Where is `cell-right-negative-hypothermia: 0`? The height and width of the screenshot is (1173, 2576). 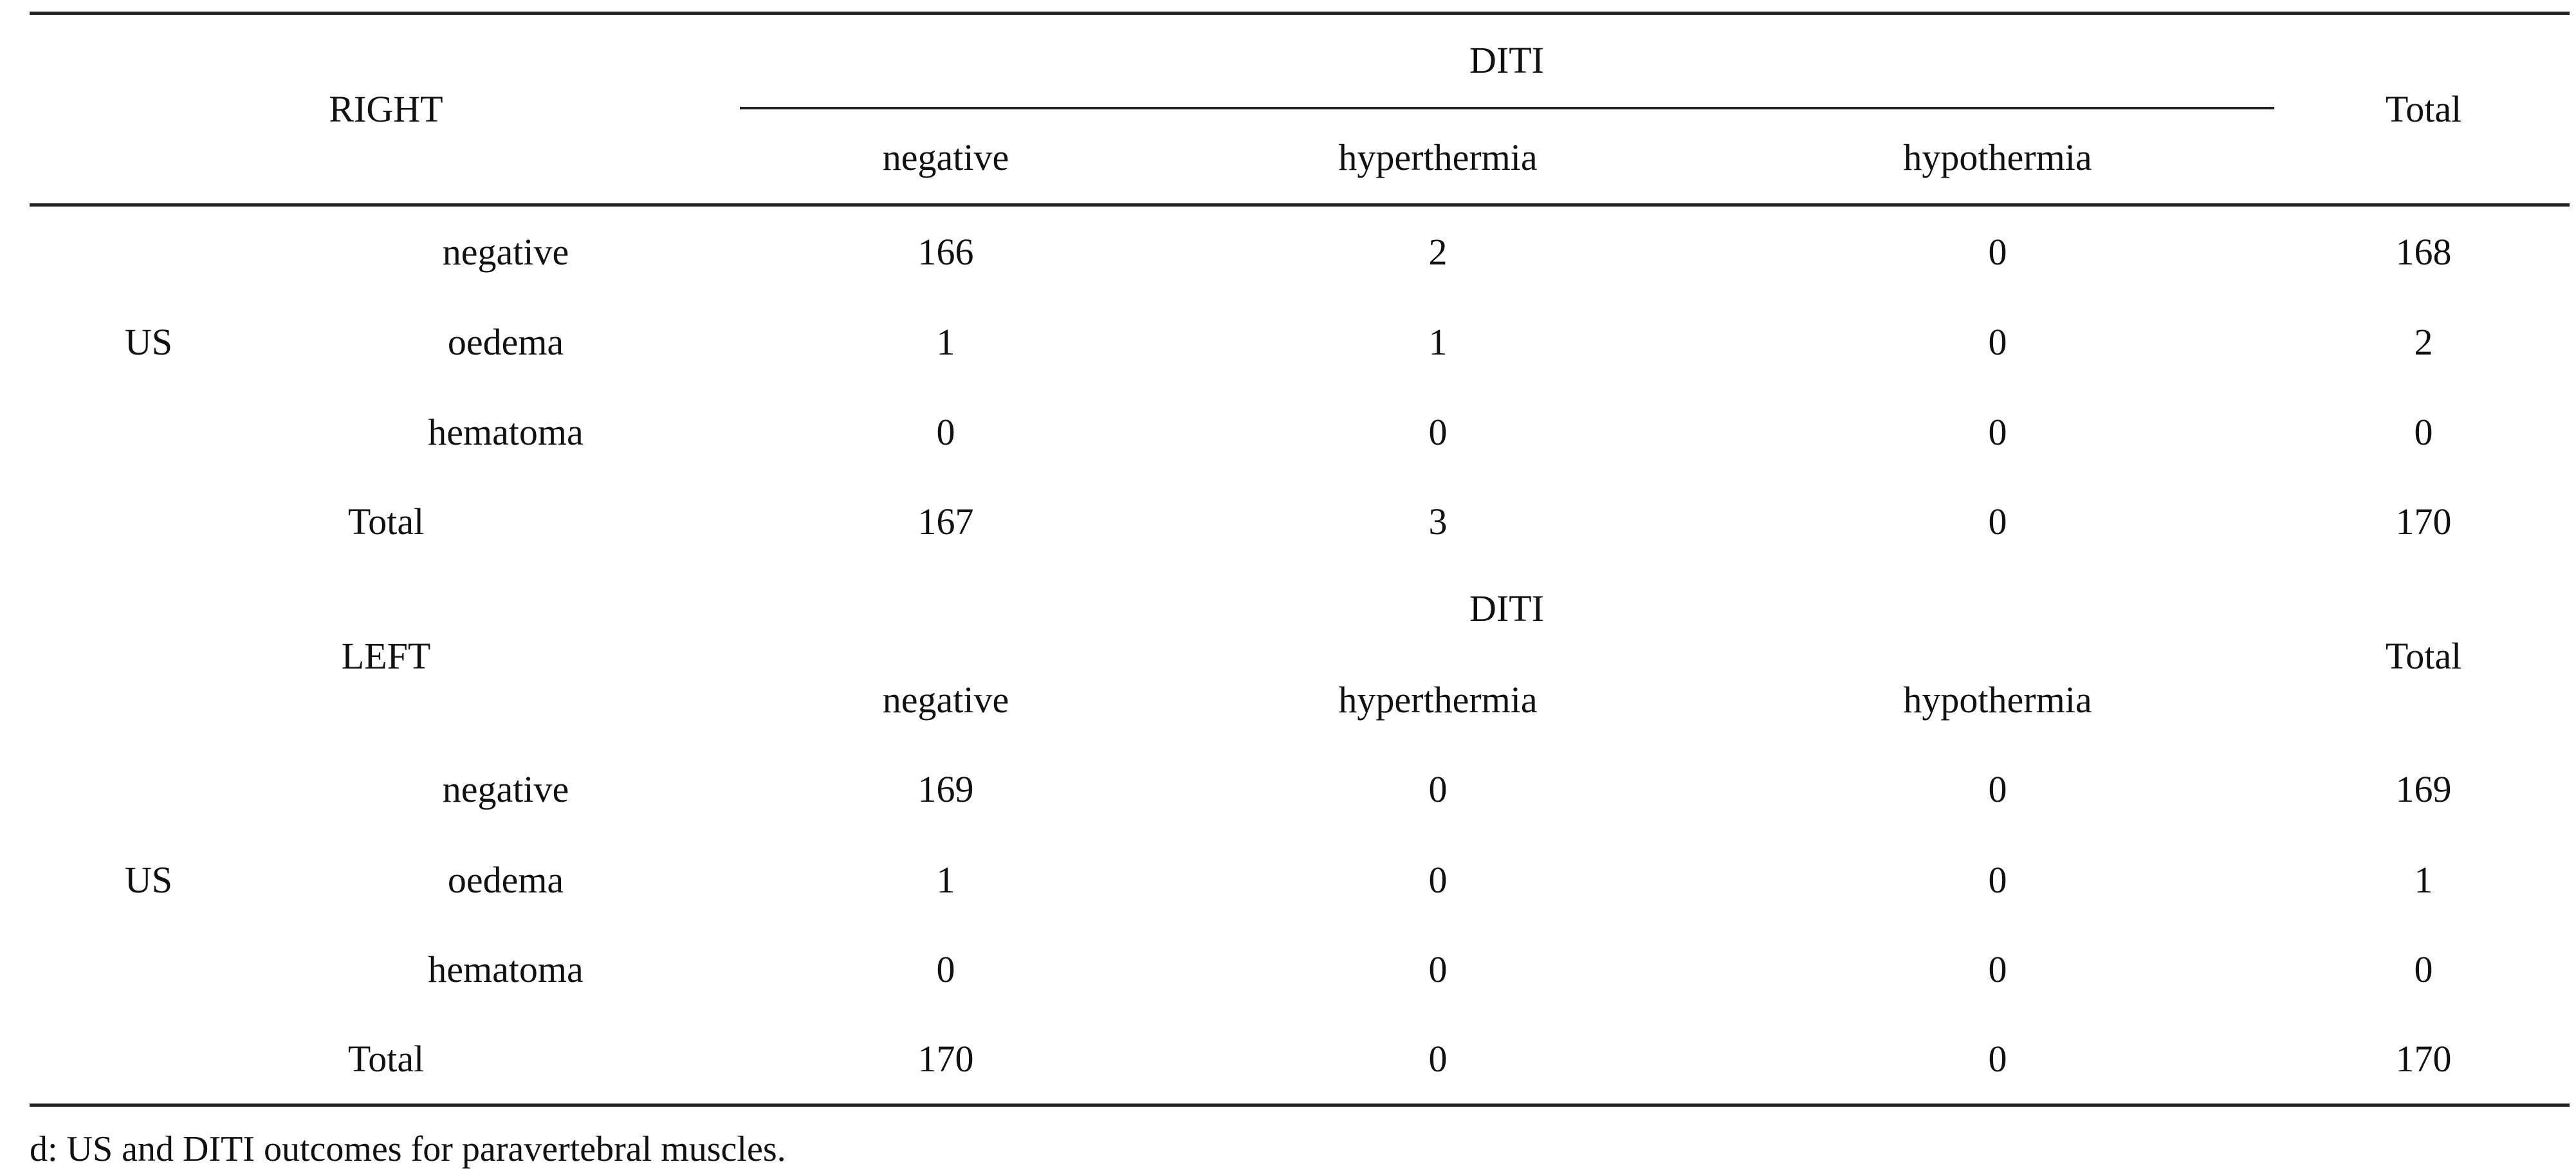 cell-right-negative-hypothermia: 0 is located at coordinates (1997, 252).